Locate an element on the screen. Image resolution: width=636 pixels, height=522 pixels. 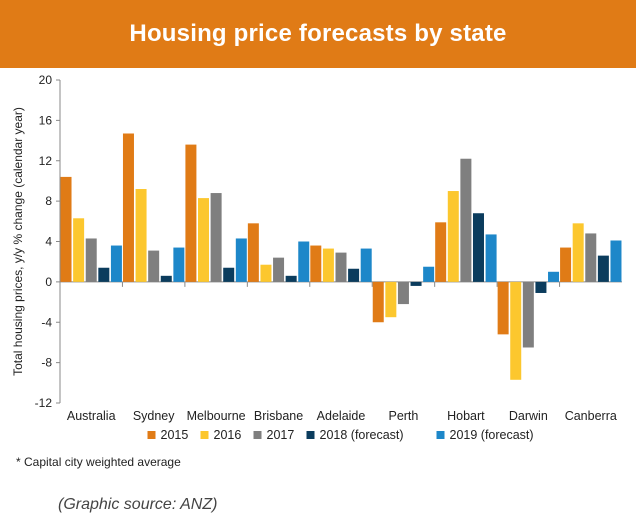
chart-title: Housing price forecasts by state is located at coordinates (318, 33).